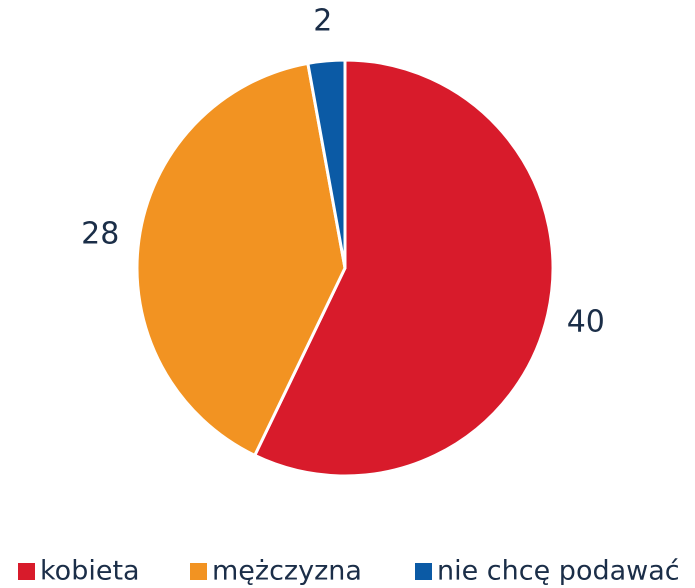 The width and height of the screenshot is (695, 588). I want to click on pie-slice, so click(326, 164).